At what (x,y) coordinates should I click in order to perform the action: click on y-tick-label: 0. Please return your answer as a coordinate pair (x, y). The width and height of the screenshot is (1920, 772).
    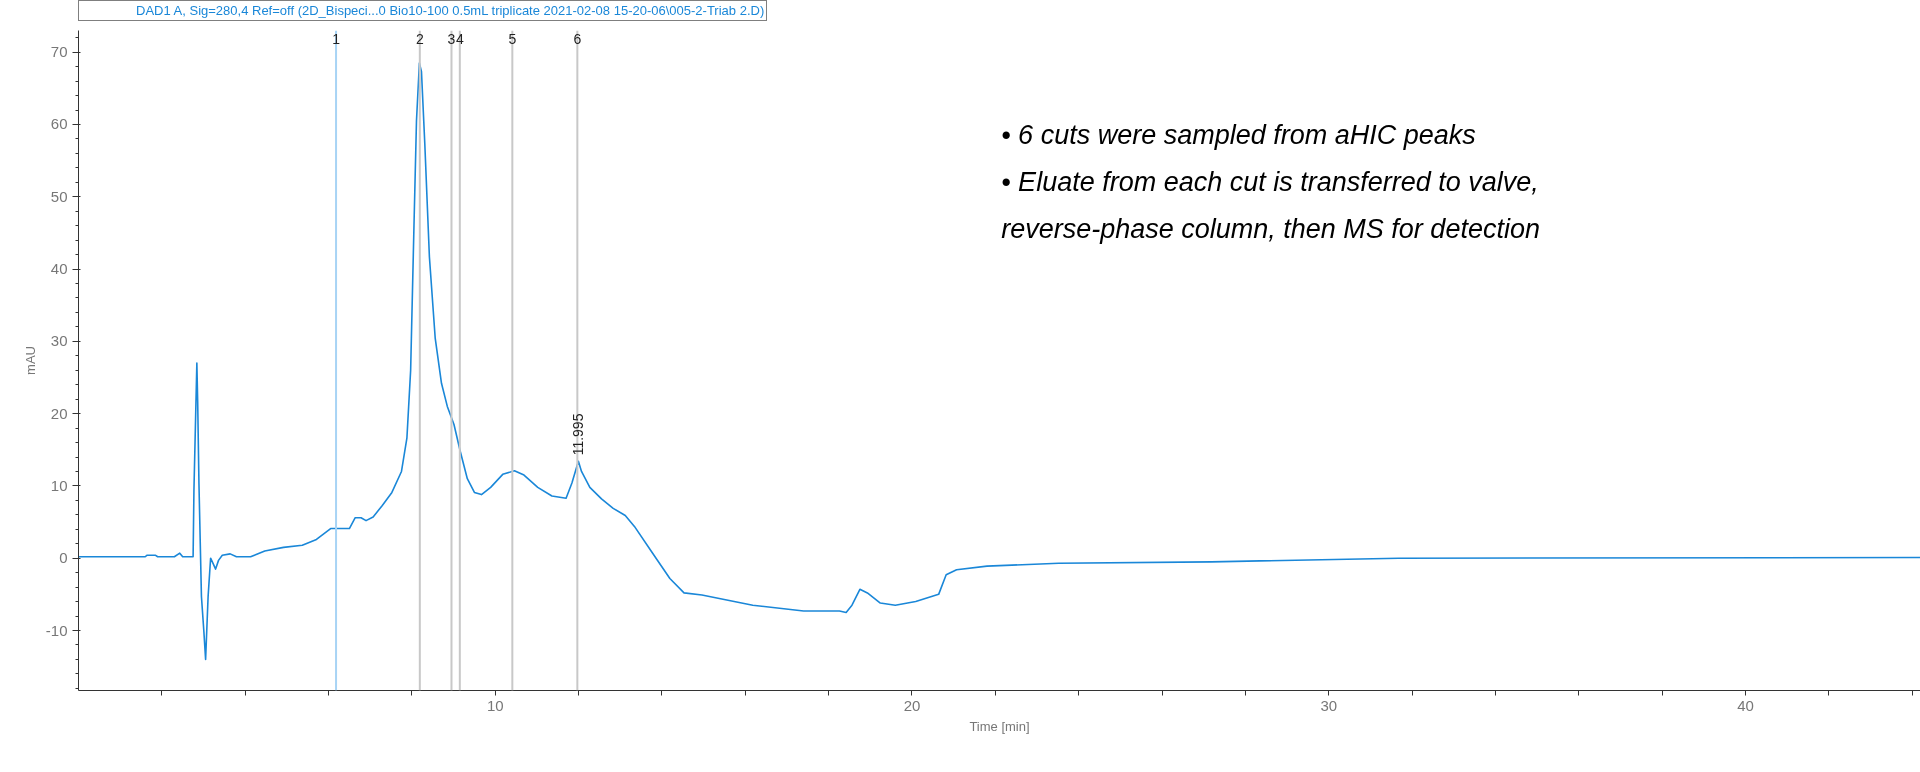
    Looking at the image, I should click on (63, 558).